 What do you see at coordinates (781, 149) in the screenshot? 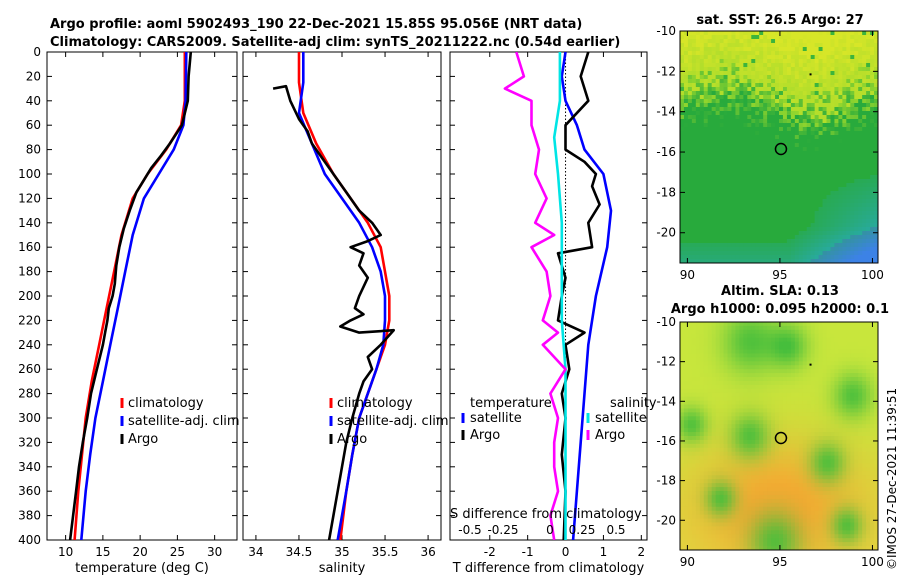
I see `argo-marker` at bounding box center [781, 149].